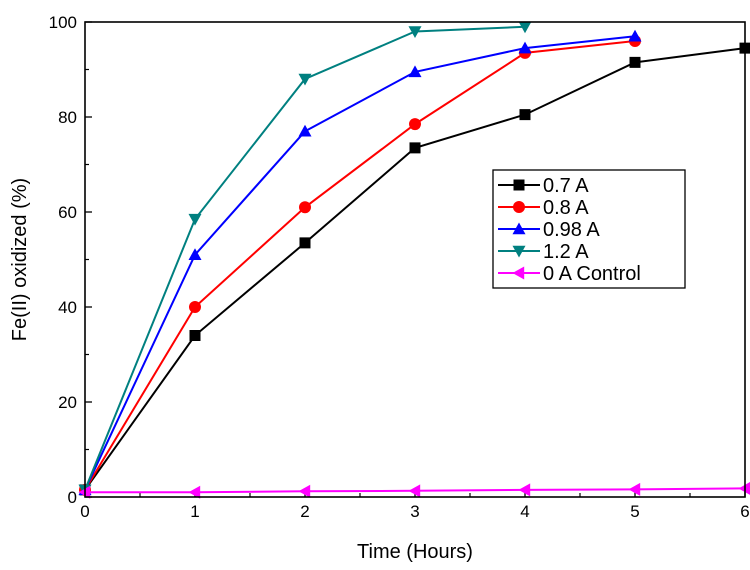 This screenshot has width=750, height=570. Describe the element at coordinates (566, 186) in the screenshot. I see `legend-label: 0.7 A` at that location.